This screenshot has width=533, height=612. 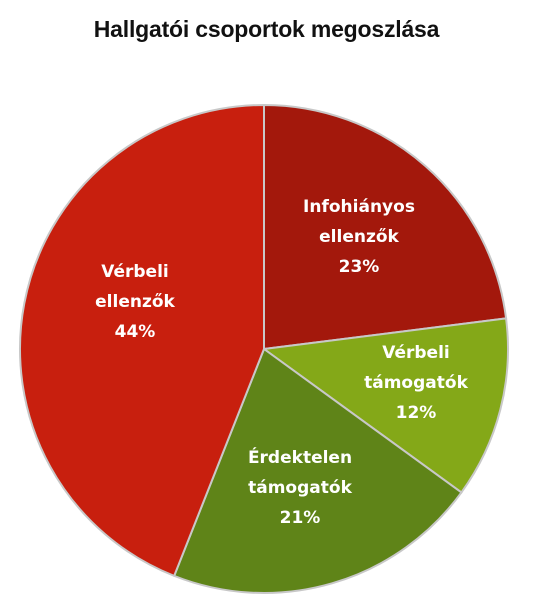 I want to click on slice-label: Infohiányos ellenzők 23%, so click(x=359, y=237).